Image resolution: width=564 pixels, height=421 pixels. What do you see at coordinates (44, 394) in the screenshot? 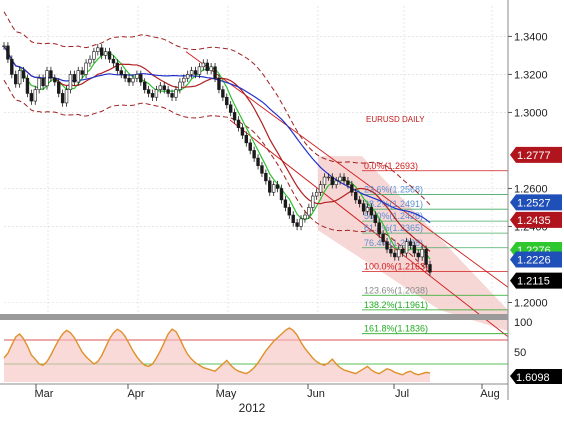
I see `x-tick-label: Mar` at bounding box center [44, 394].